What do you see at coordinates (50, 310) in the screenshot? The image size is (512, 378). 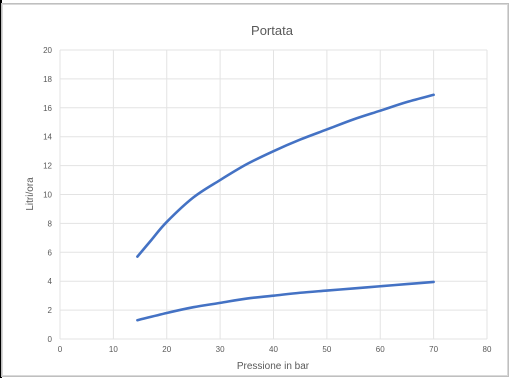 I see `y-tick-label: 2` at bounding box center [50, 310].